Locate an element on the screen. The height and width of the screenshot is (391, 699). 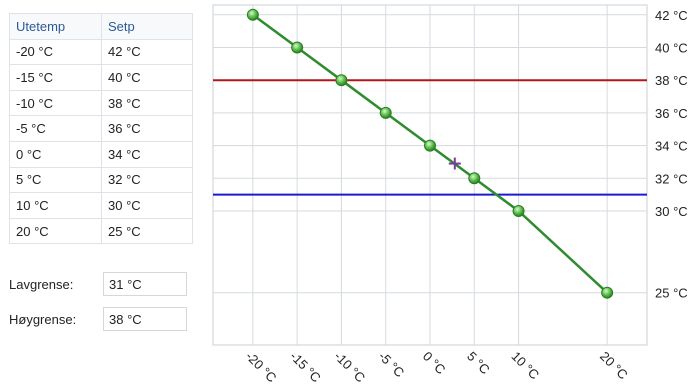
high-limit-label: Høygrense: is located at coordinates (43, 319).